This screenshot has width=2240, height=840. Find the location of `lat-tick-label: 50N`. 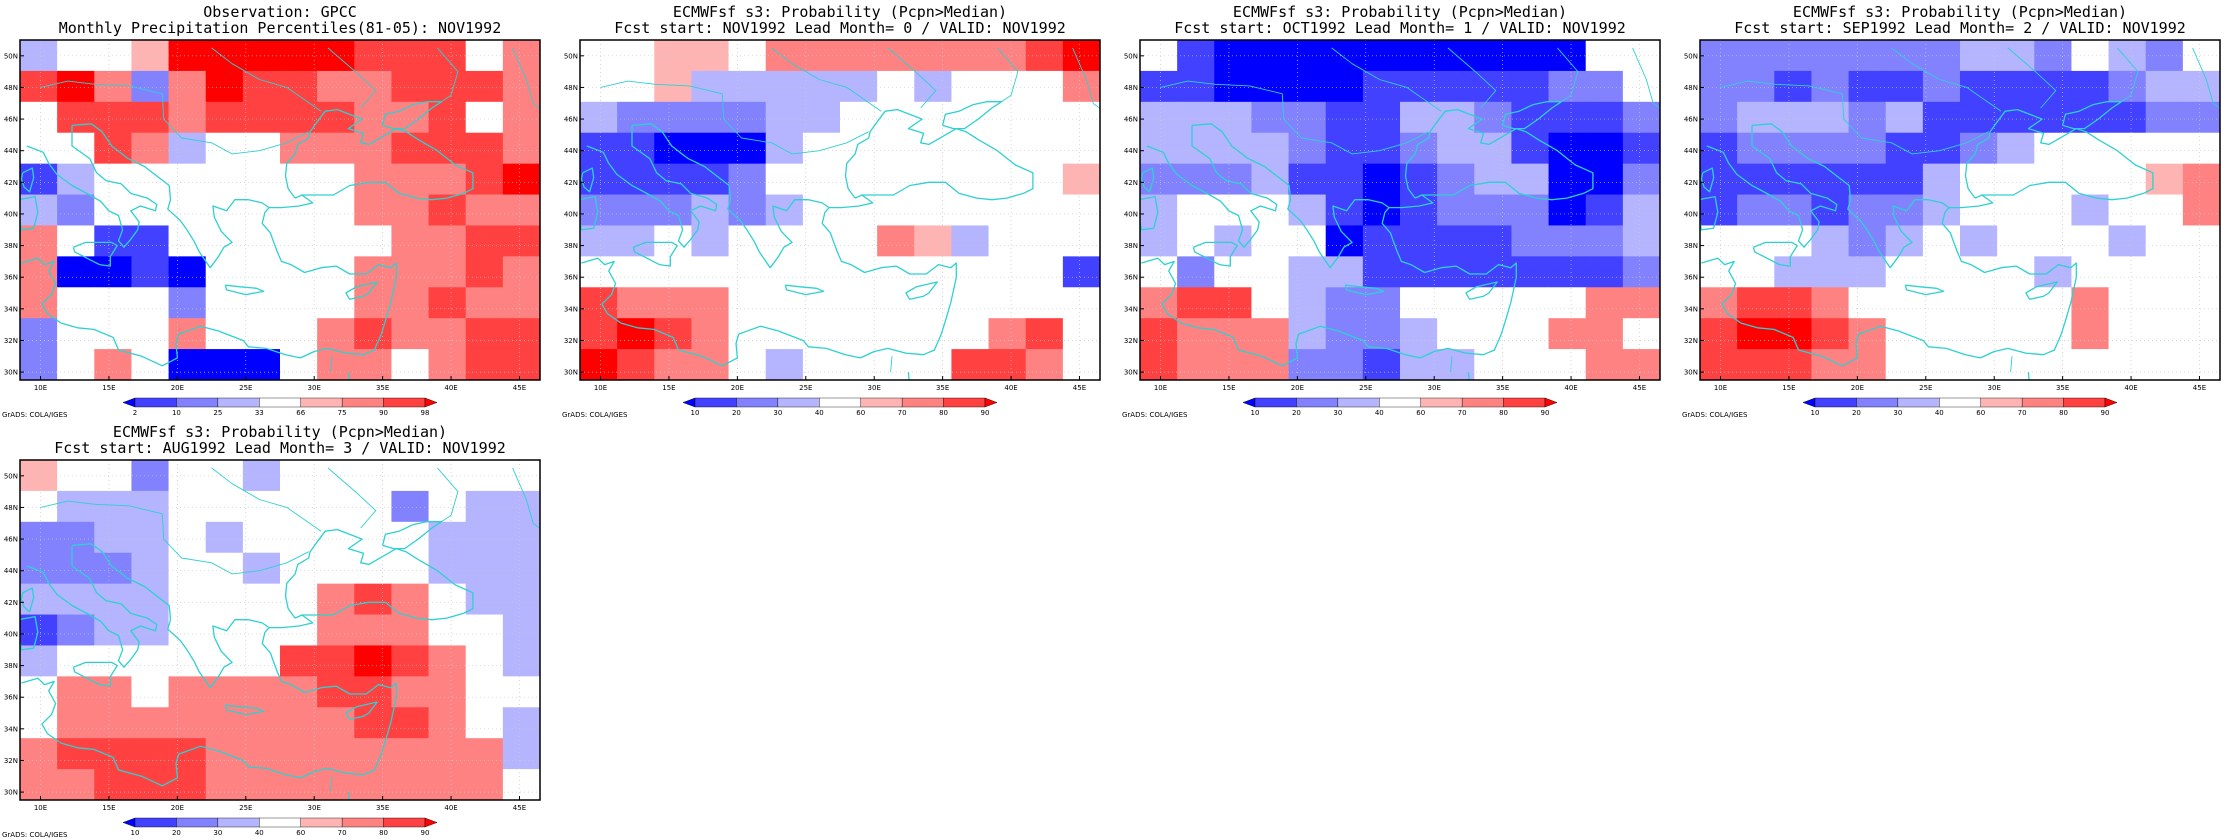

lat-tick-label: 50N is located at coordinates (571, 56).